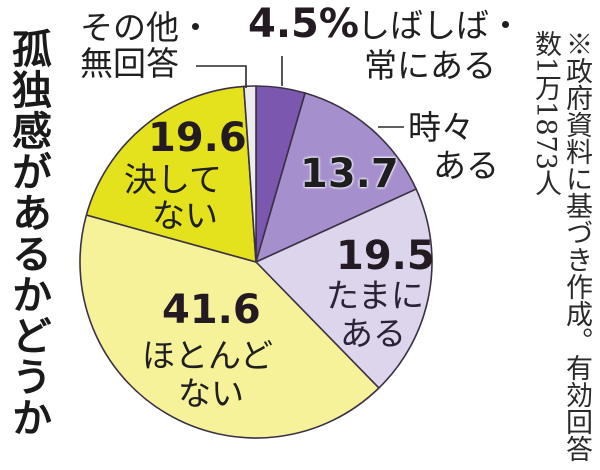 This screenshot has width=600, height=470. What do you see at coordinates (430, 65) in the screenshot?
I see `label-often-line2: 常にある` at bounding box center [430, 65].